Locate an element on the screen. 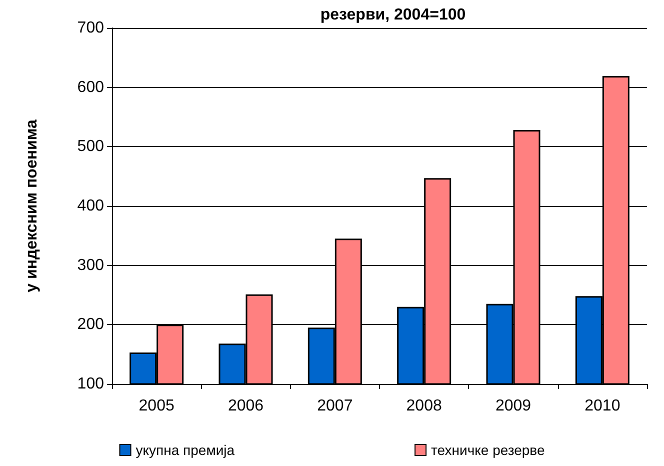 This screenshot has height=466, width=664. y-tick-label: 300 is located at coordinates (90, 265).